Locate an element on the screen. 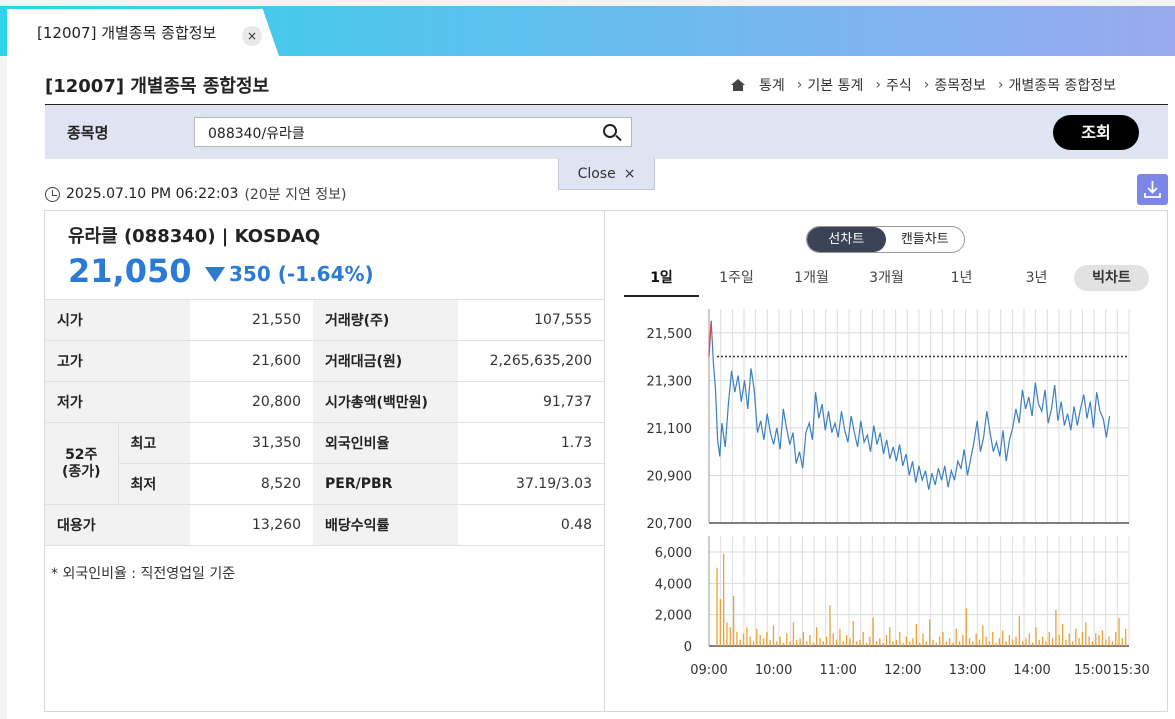  week52-high-value: 31,350 is located at coordinates (251, 443).